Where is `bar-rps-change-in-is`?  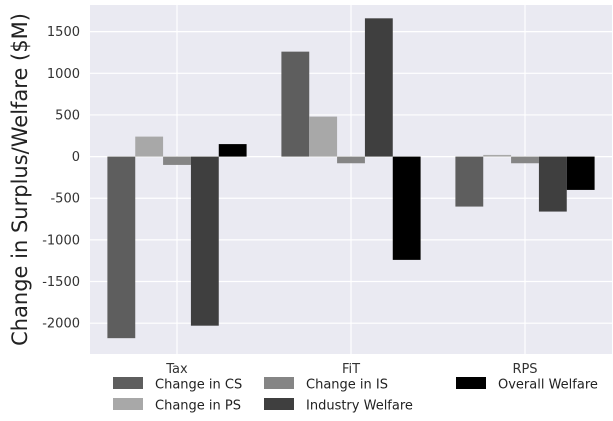 bar-rps-change-in-is is located at coordinates (525, 160).